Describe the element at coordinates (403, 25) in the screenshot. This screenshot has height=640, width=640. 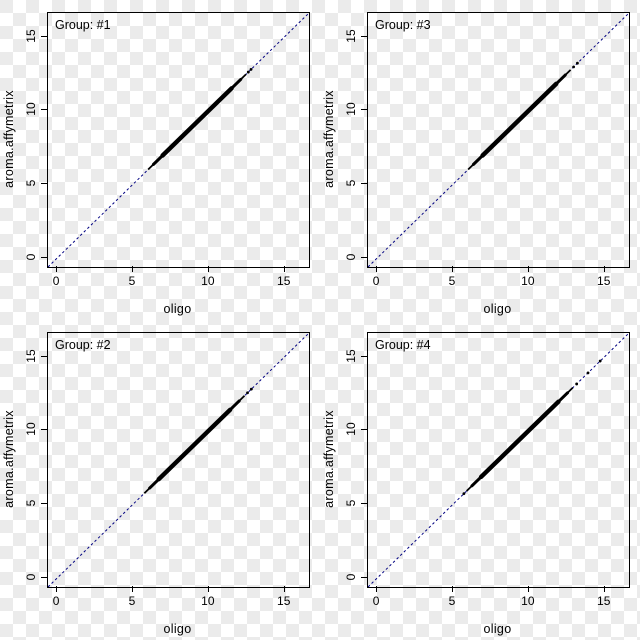
I see `panel-title: Group: #3` at that location.